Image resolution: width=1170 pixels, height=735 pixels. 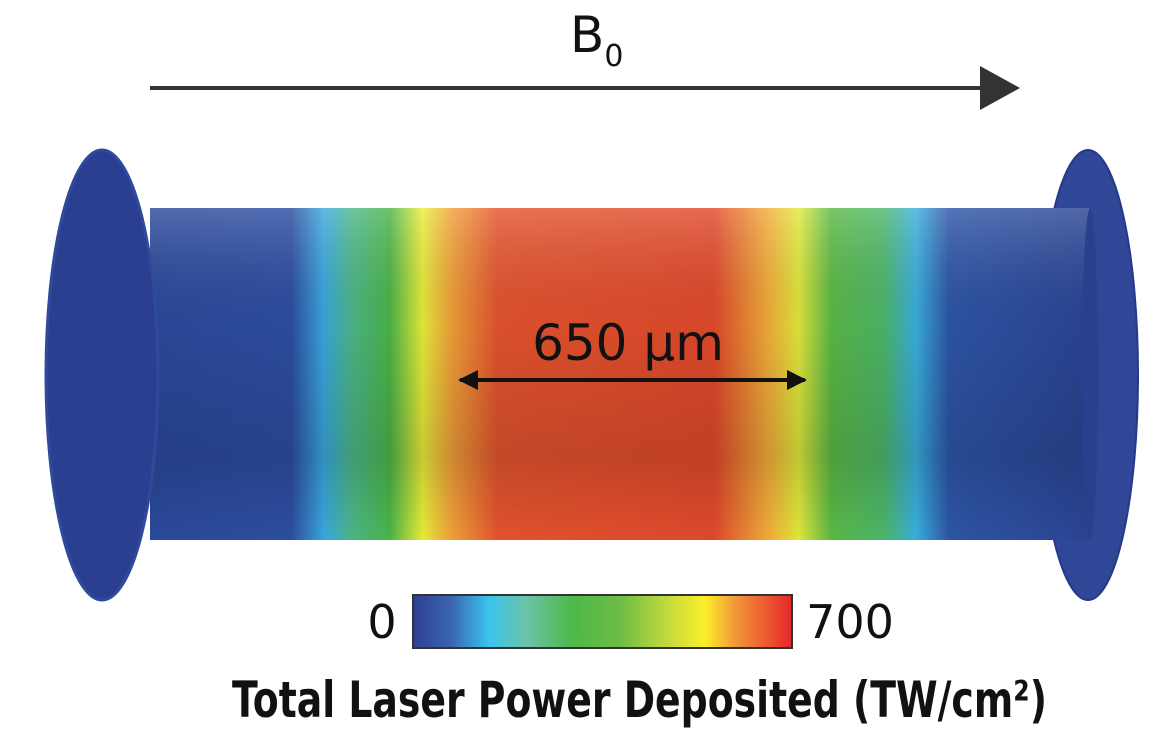 I want to click on colorbar, so click(x=602, y=621).